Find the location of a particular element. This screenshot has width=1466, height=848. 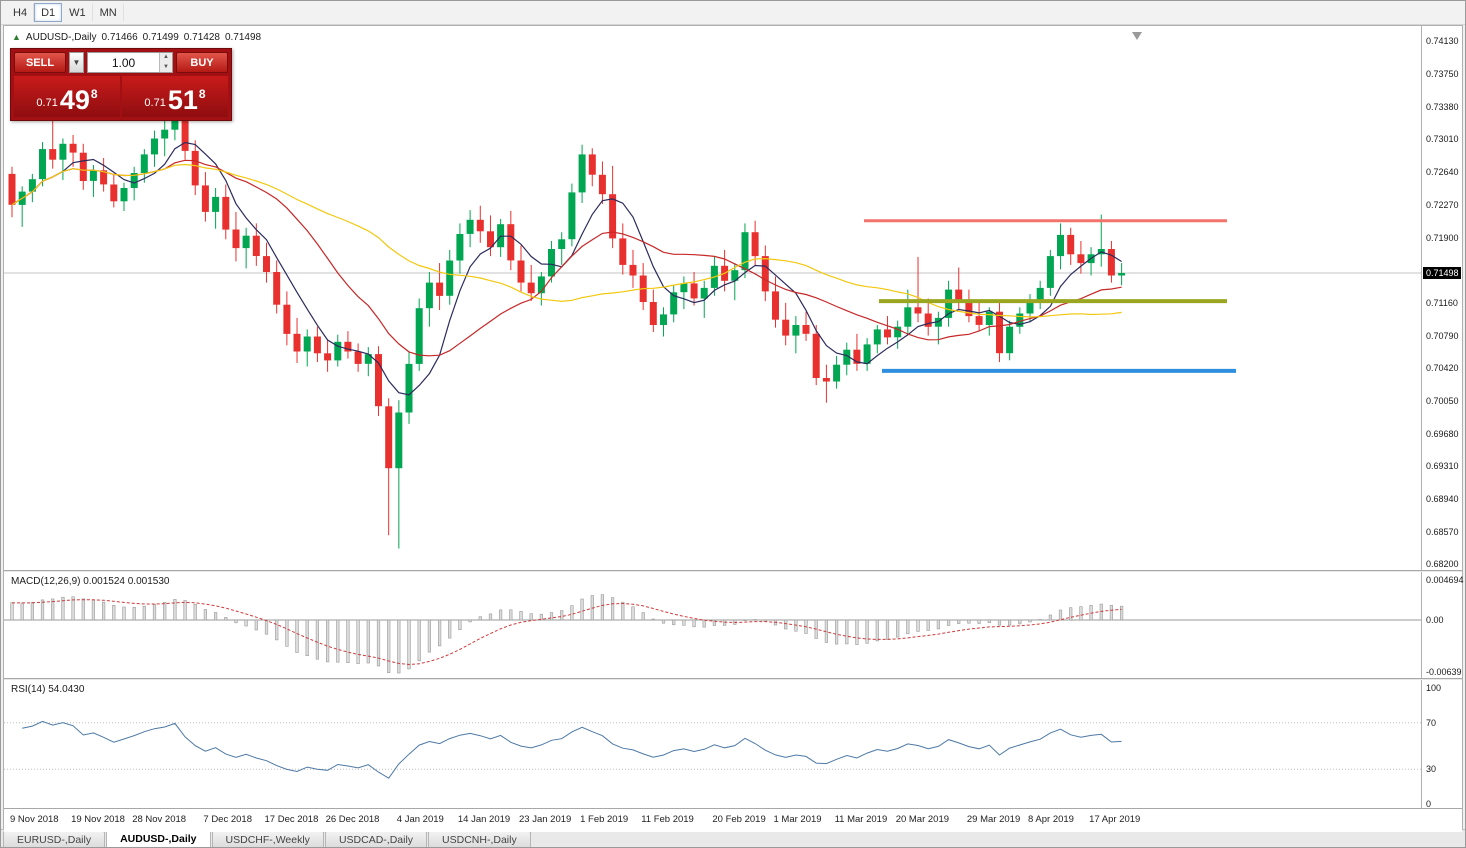

date-label: 20 Mar 2019 is located at coordinates (922, 819).